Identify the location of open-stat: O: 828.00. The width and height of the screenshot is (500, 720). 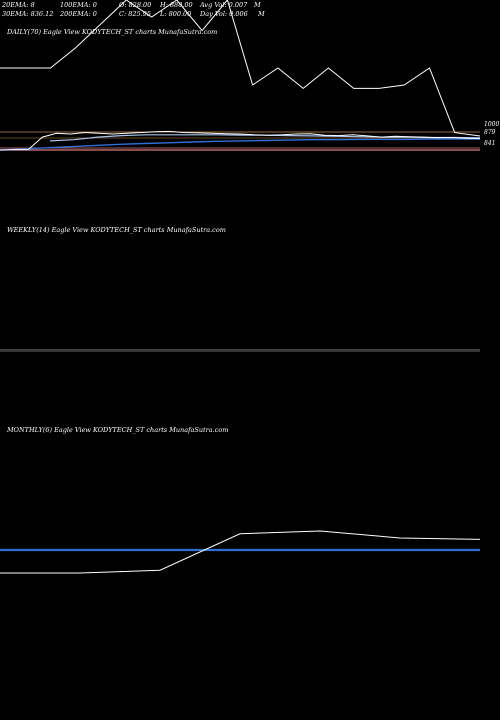
(135, 5).